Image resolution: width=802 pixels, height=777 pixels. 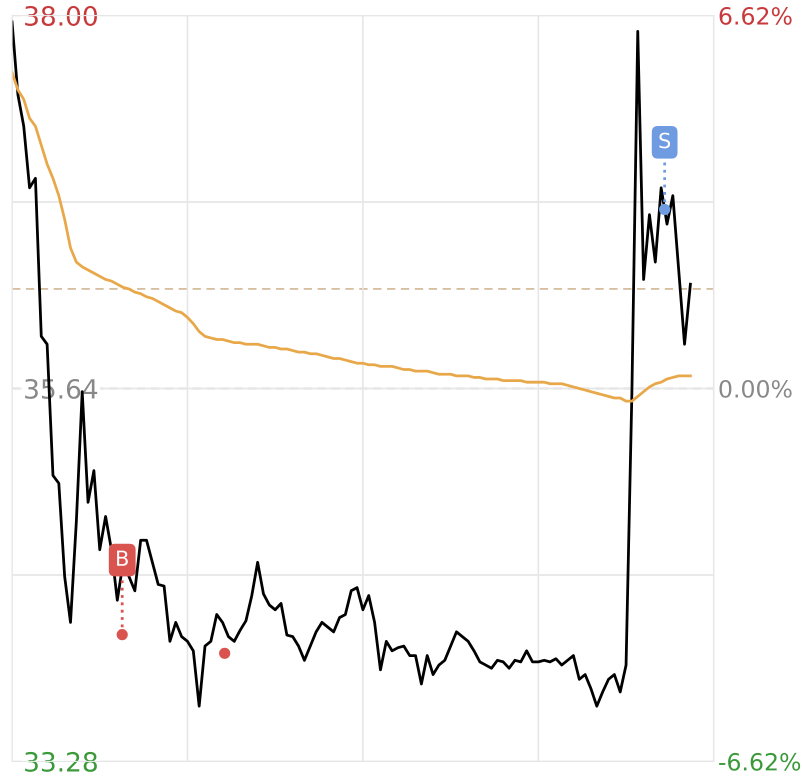 I want to click on y2-tick-label: 6.62%, so click(x=756, y=15).